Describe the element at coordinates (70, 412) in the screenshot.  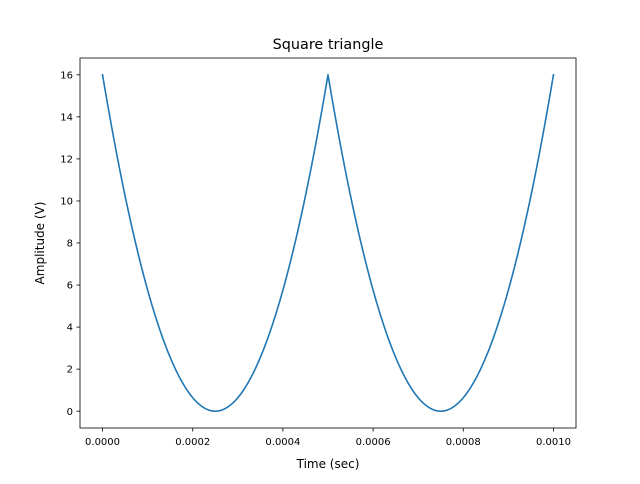
I see `y-tick-label: 0` at that location.